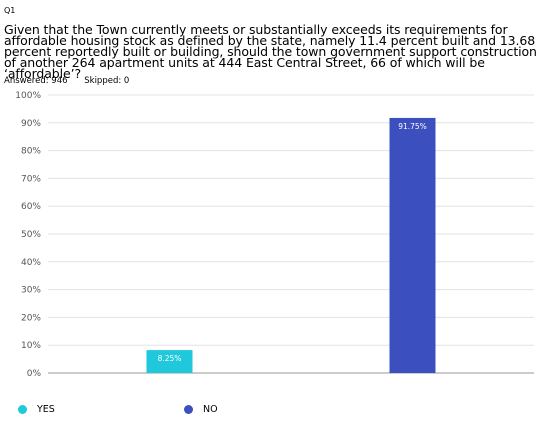  What do you see at coordinates (10, 10) in the screenshot?
I see `question-number: Q1` at bounding box center [10, 10].